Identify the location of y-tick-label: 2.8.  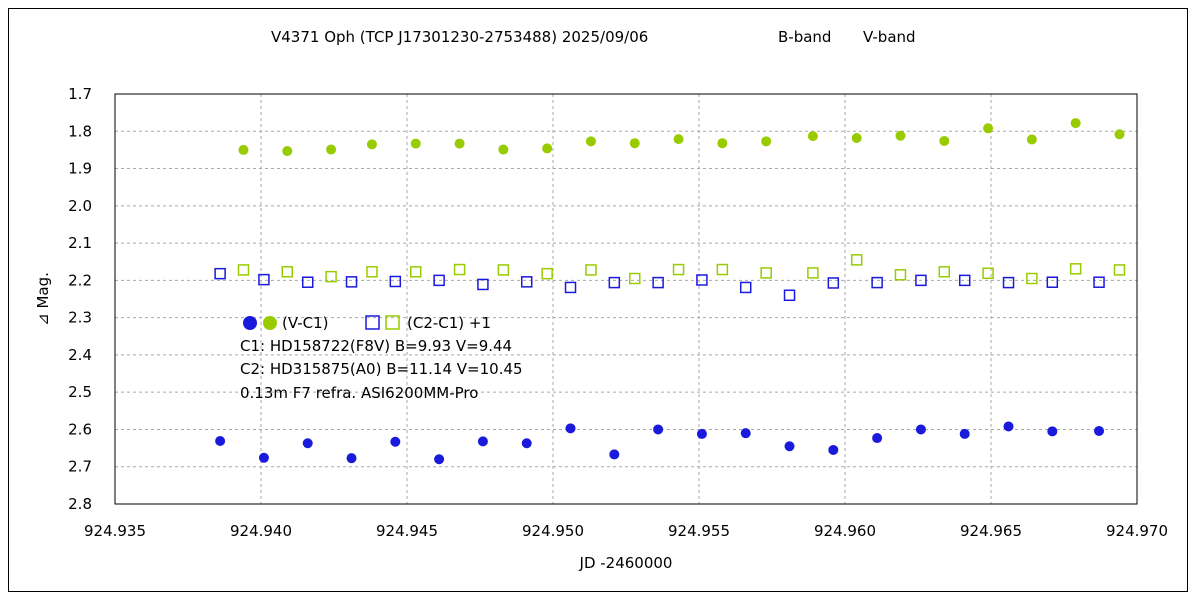
(80, 504).